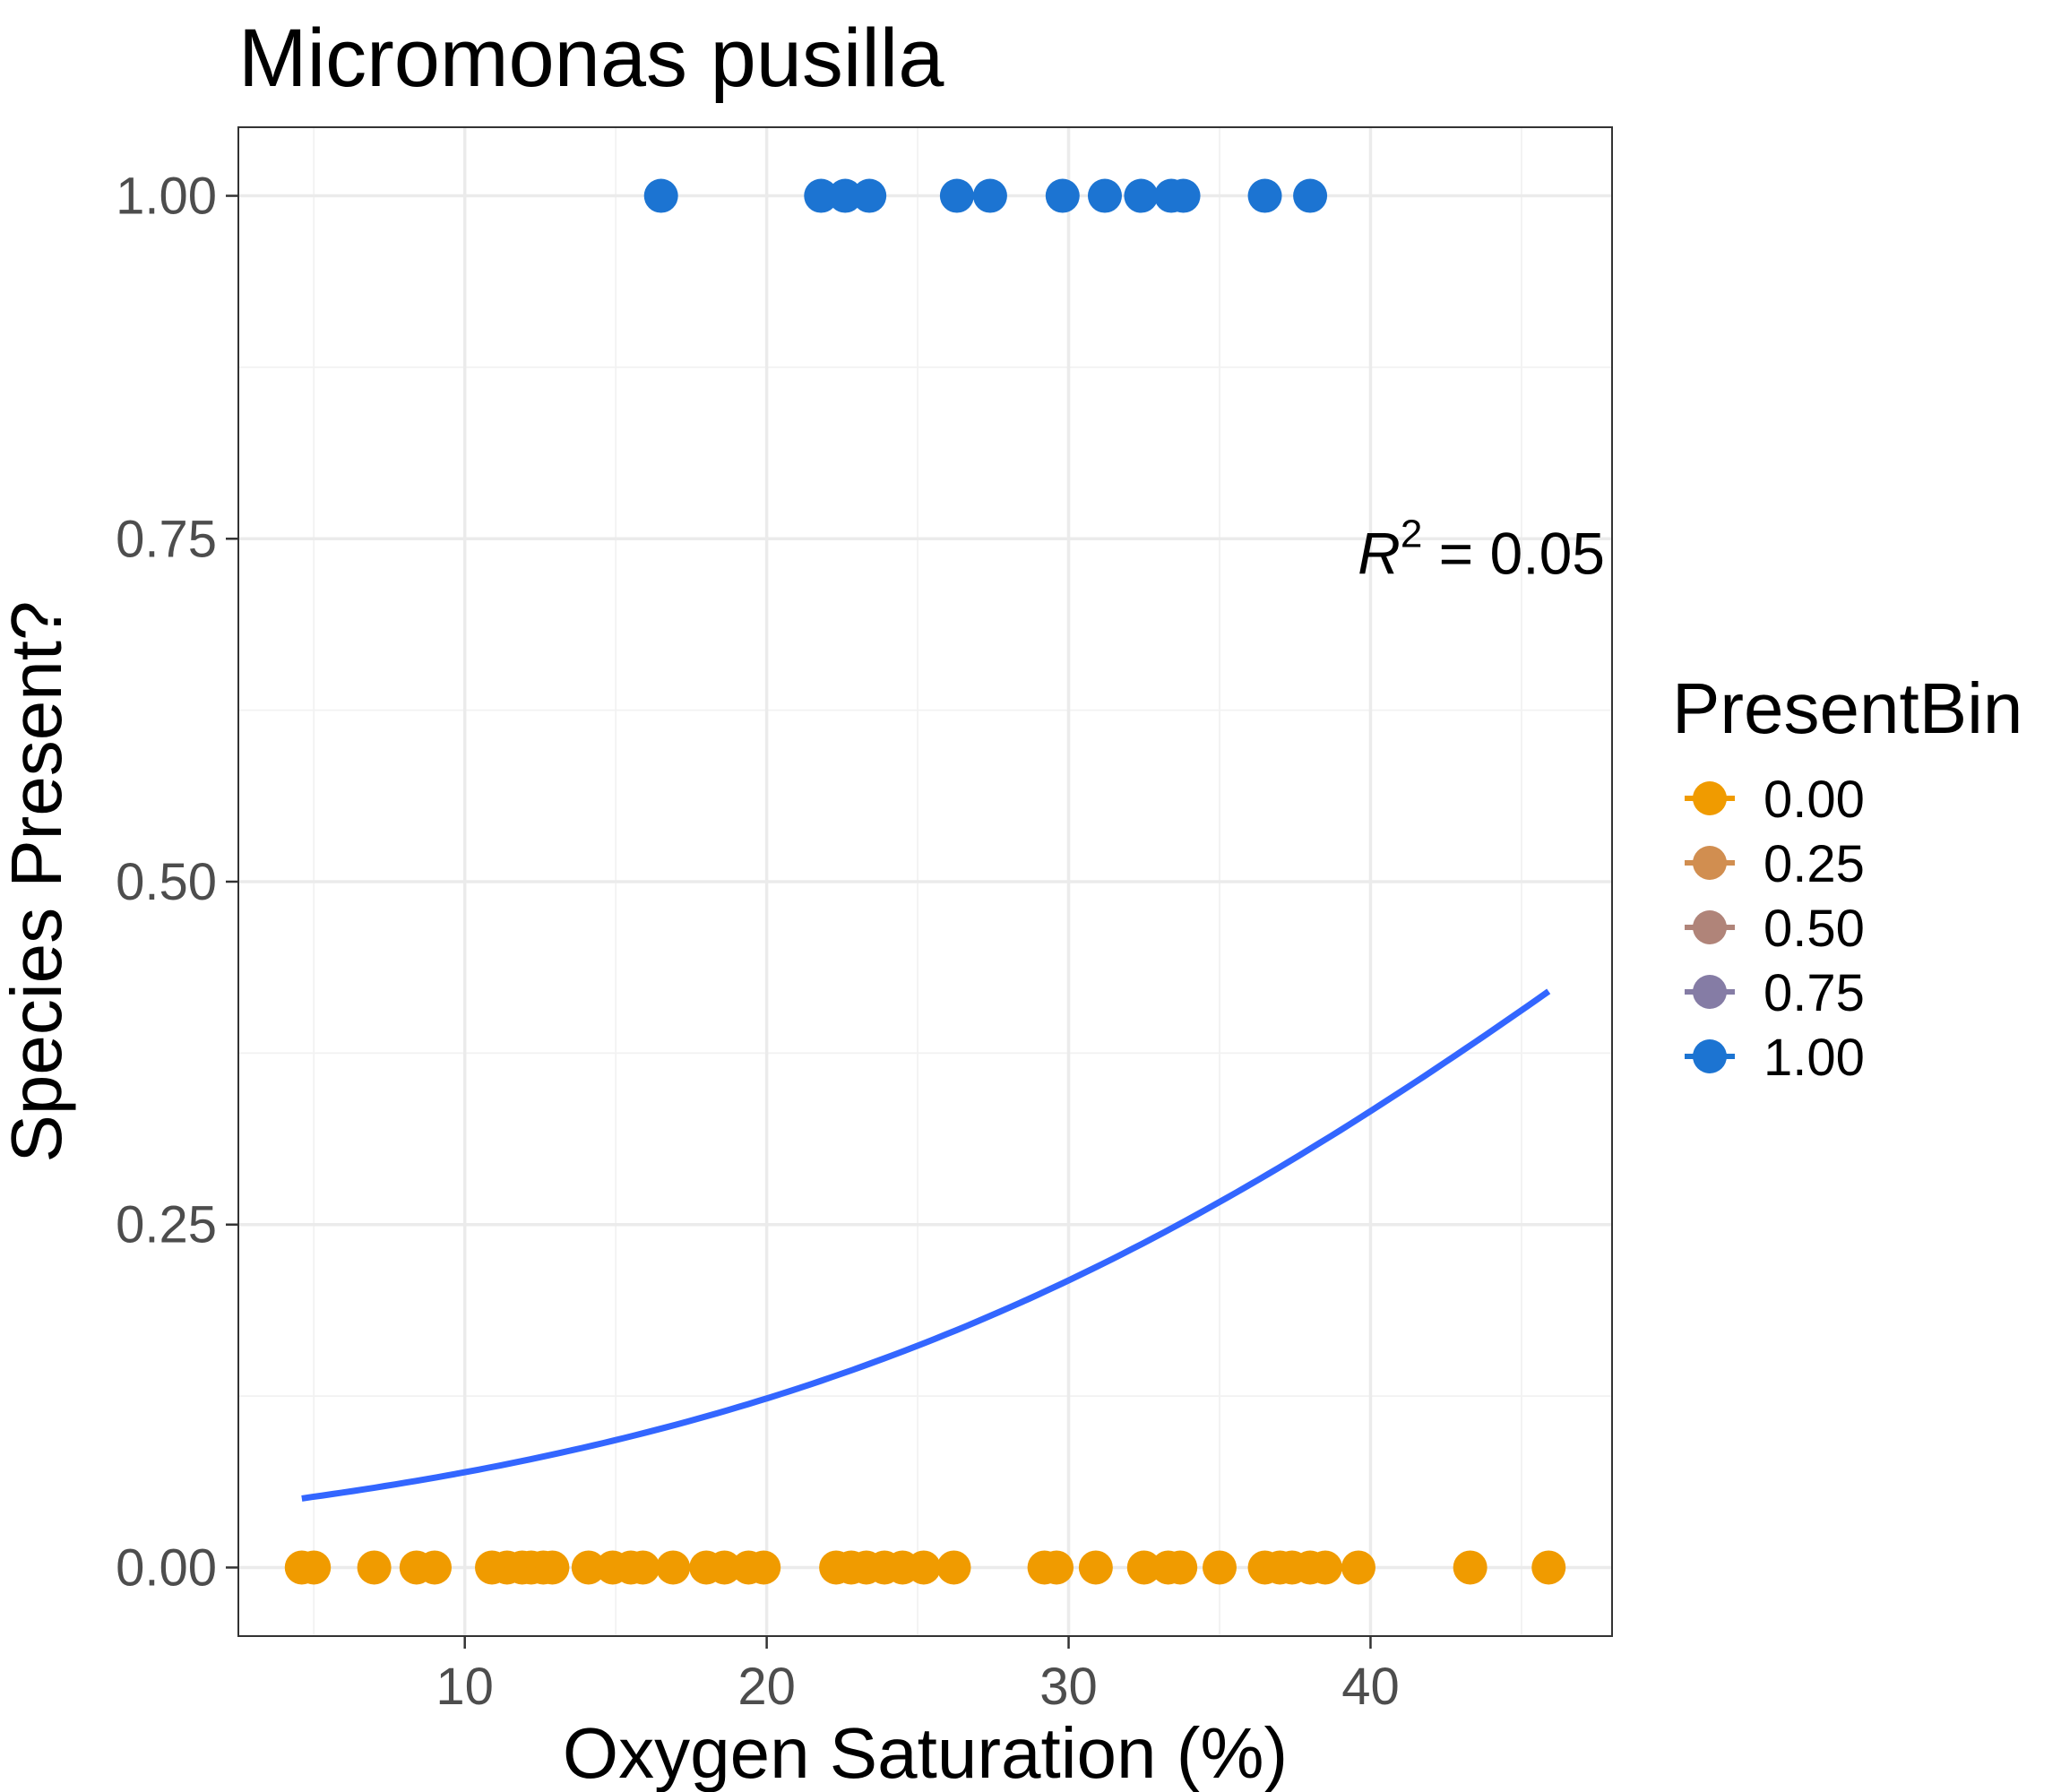 The height and width of the screenshot is (1792, 2061). I want to click on legend-title: PresentBin, so click(1847, 708).